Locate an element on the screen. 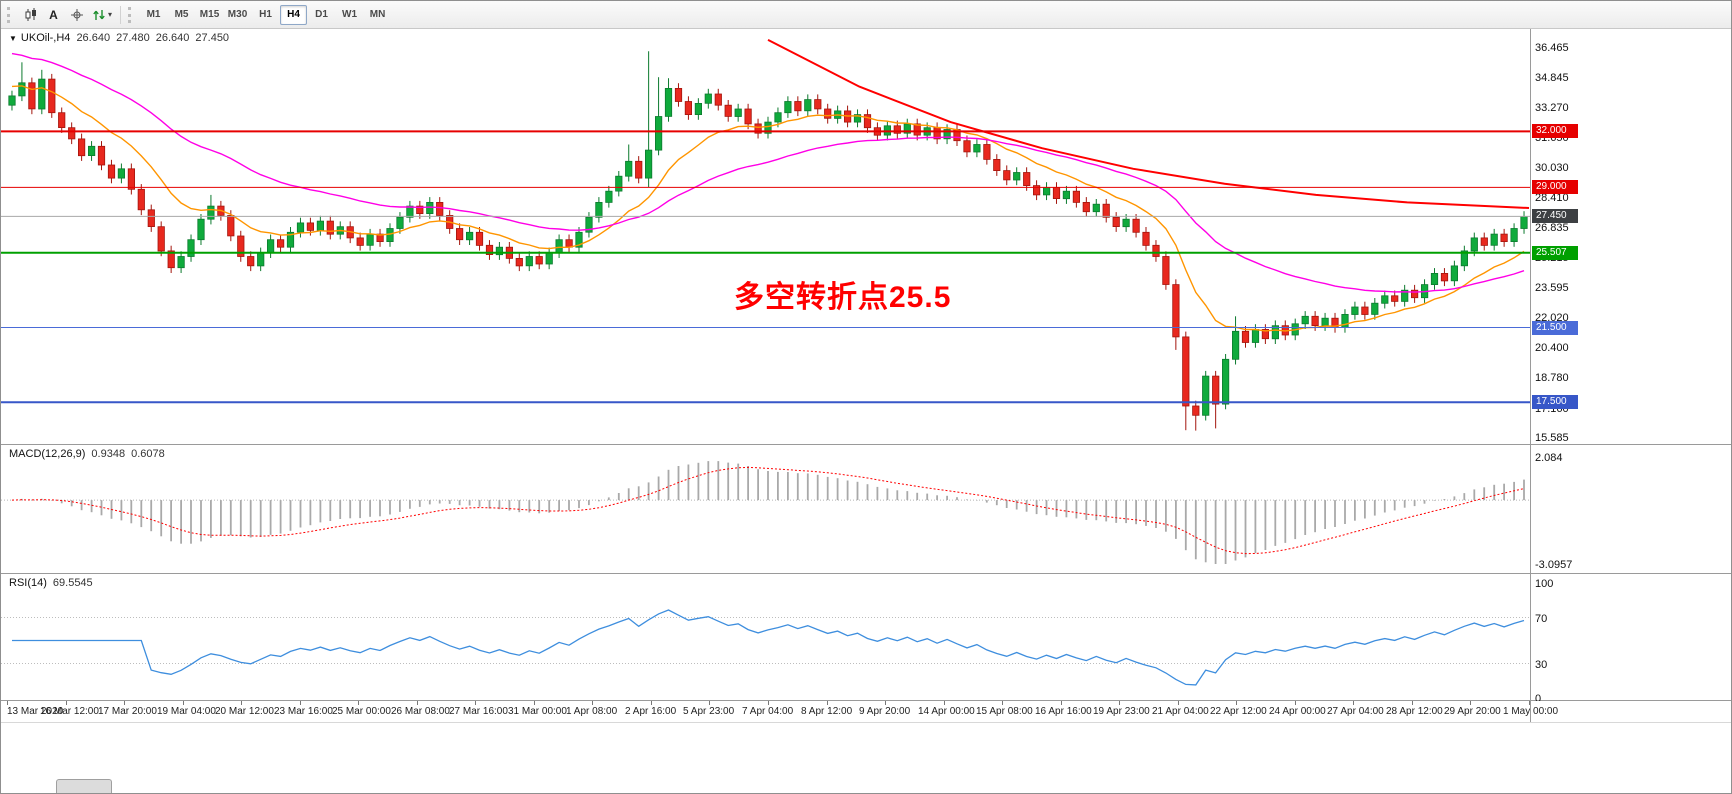 The width and height of the screenshot is (1732, 794). price-axis-label: 20.400 is located at coordinates (1552, 348).